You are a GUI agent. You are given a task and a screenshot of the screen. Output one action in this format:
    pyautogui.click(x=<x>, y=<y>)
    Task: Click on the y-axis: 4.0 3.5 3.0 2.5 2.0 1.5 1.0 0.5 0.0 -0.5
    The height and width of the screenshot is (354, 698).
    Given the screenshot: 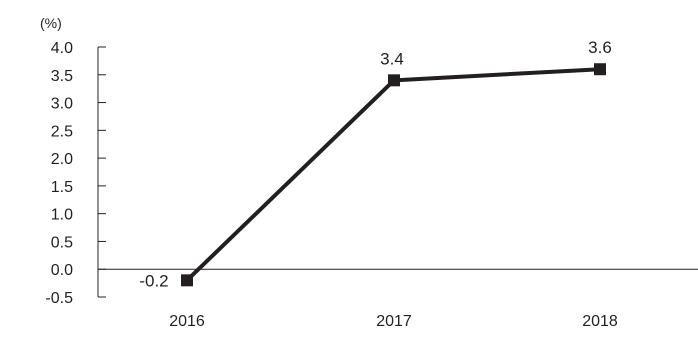 What is the action you would take?
    pyautogui.click(x=75, y=173)
    